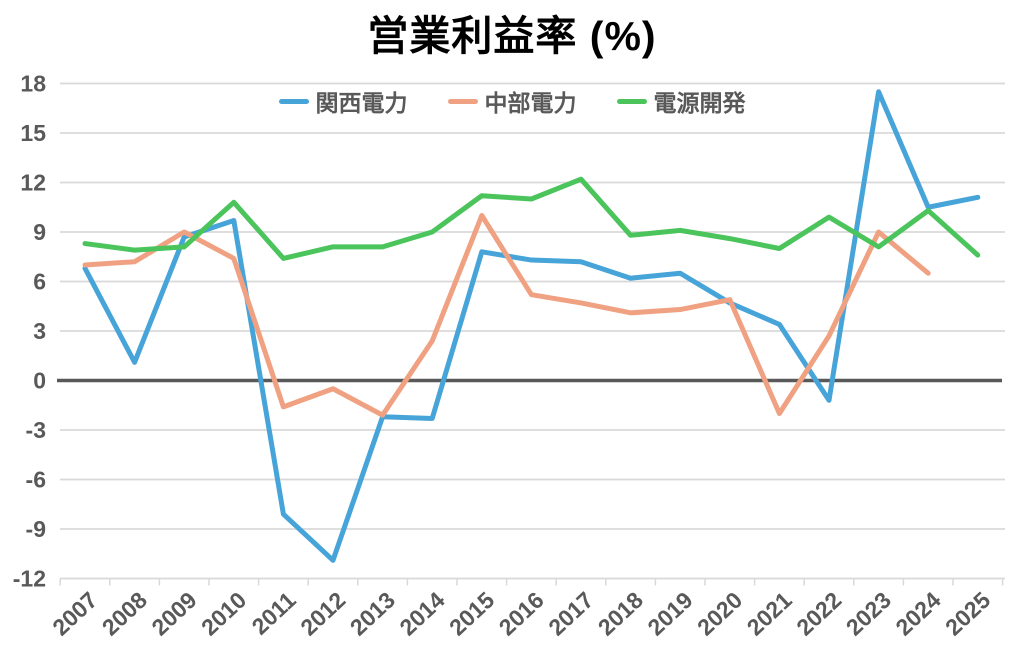 This screenshot has width=1024, height=655. I want to click on y-axis-tick-label: 9, so click(39, 232).